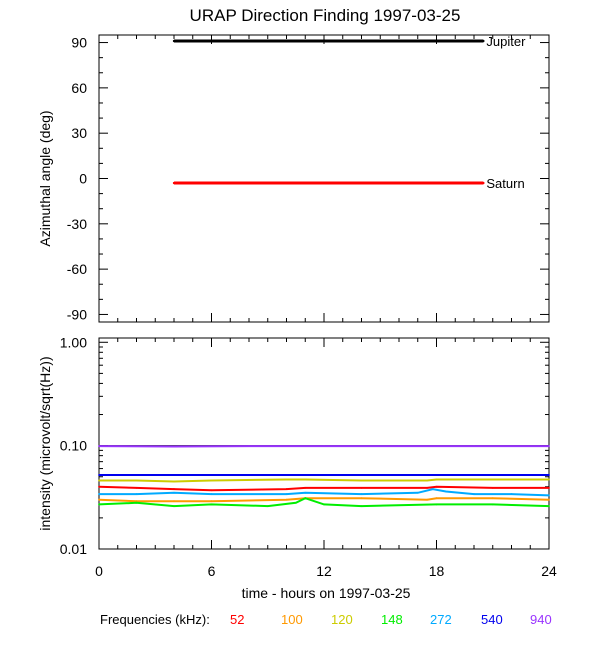 This screenshot has width=600, height=650. I want to click on chart-title: URAP Direction Finding 1997-03-25, so click(325, 15).